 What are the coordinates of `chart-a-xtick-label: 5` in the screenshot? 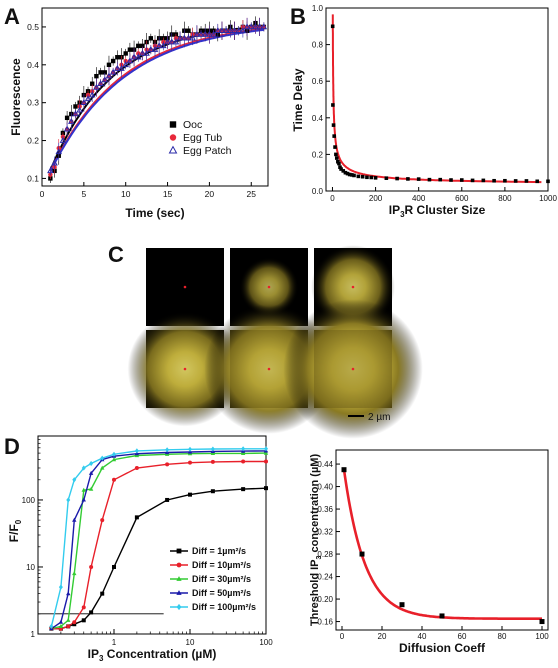 It's located at (83, 194).